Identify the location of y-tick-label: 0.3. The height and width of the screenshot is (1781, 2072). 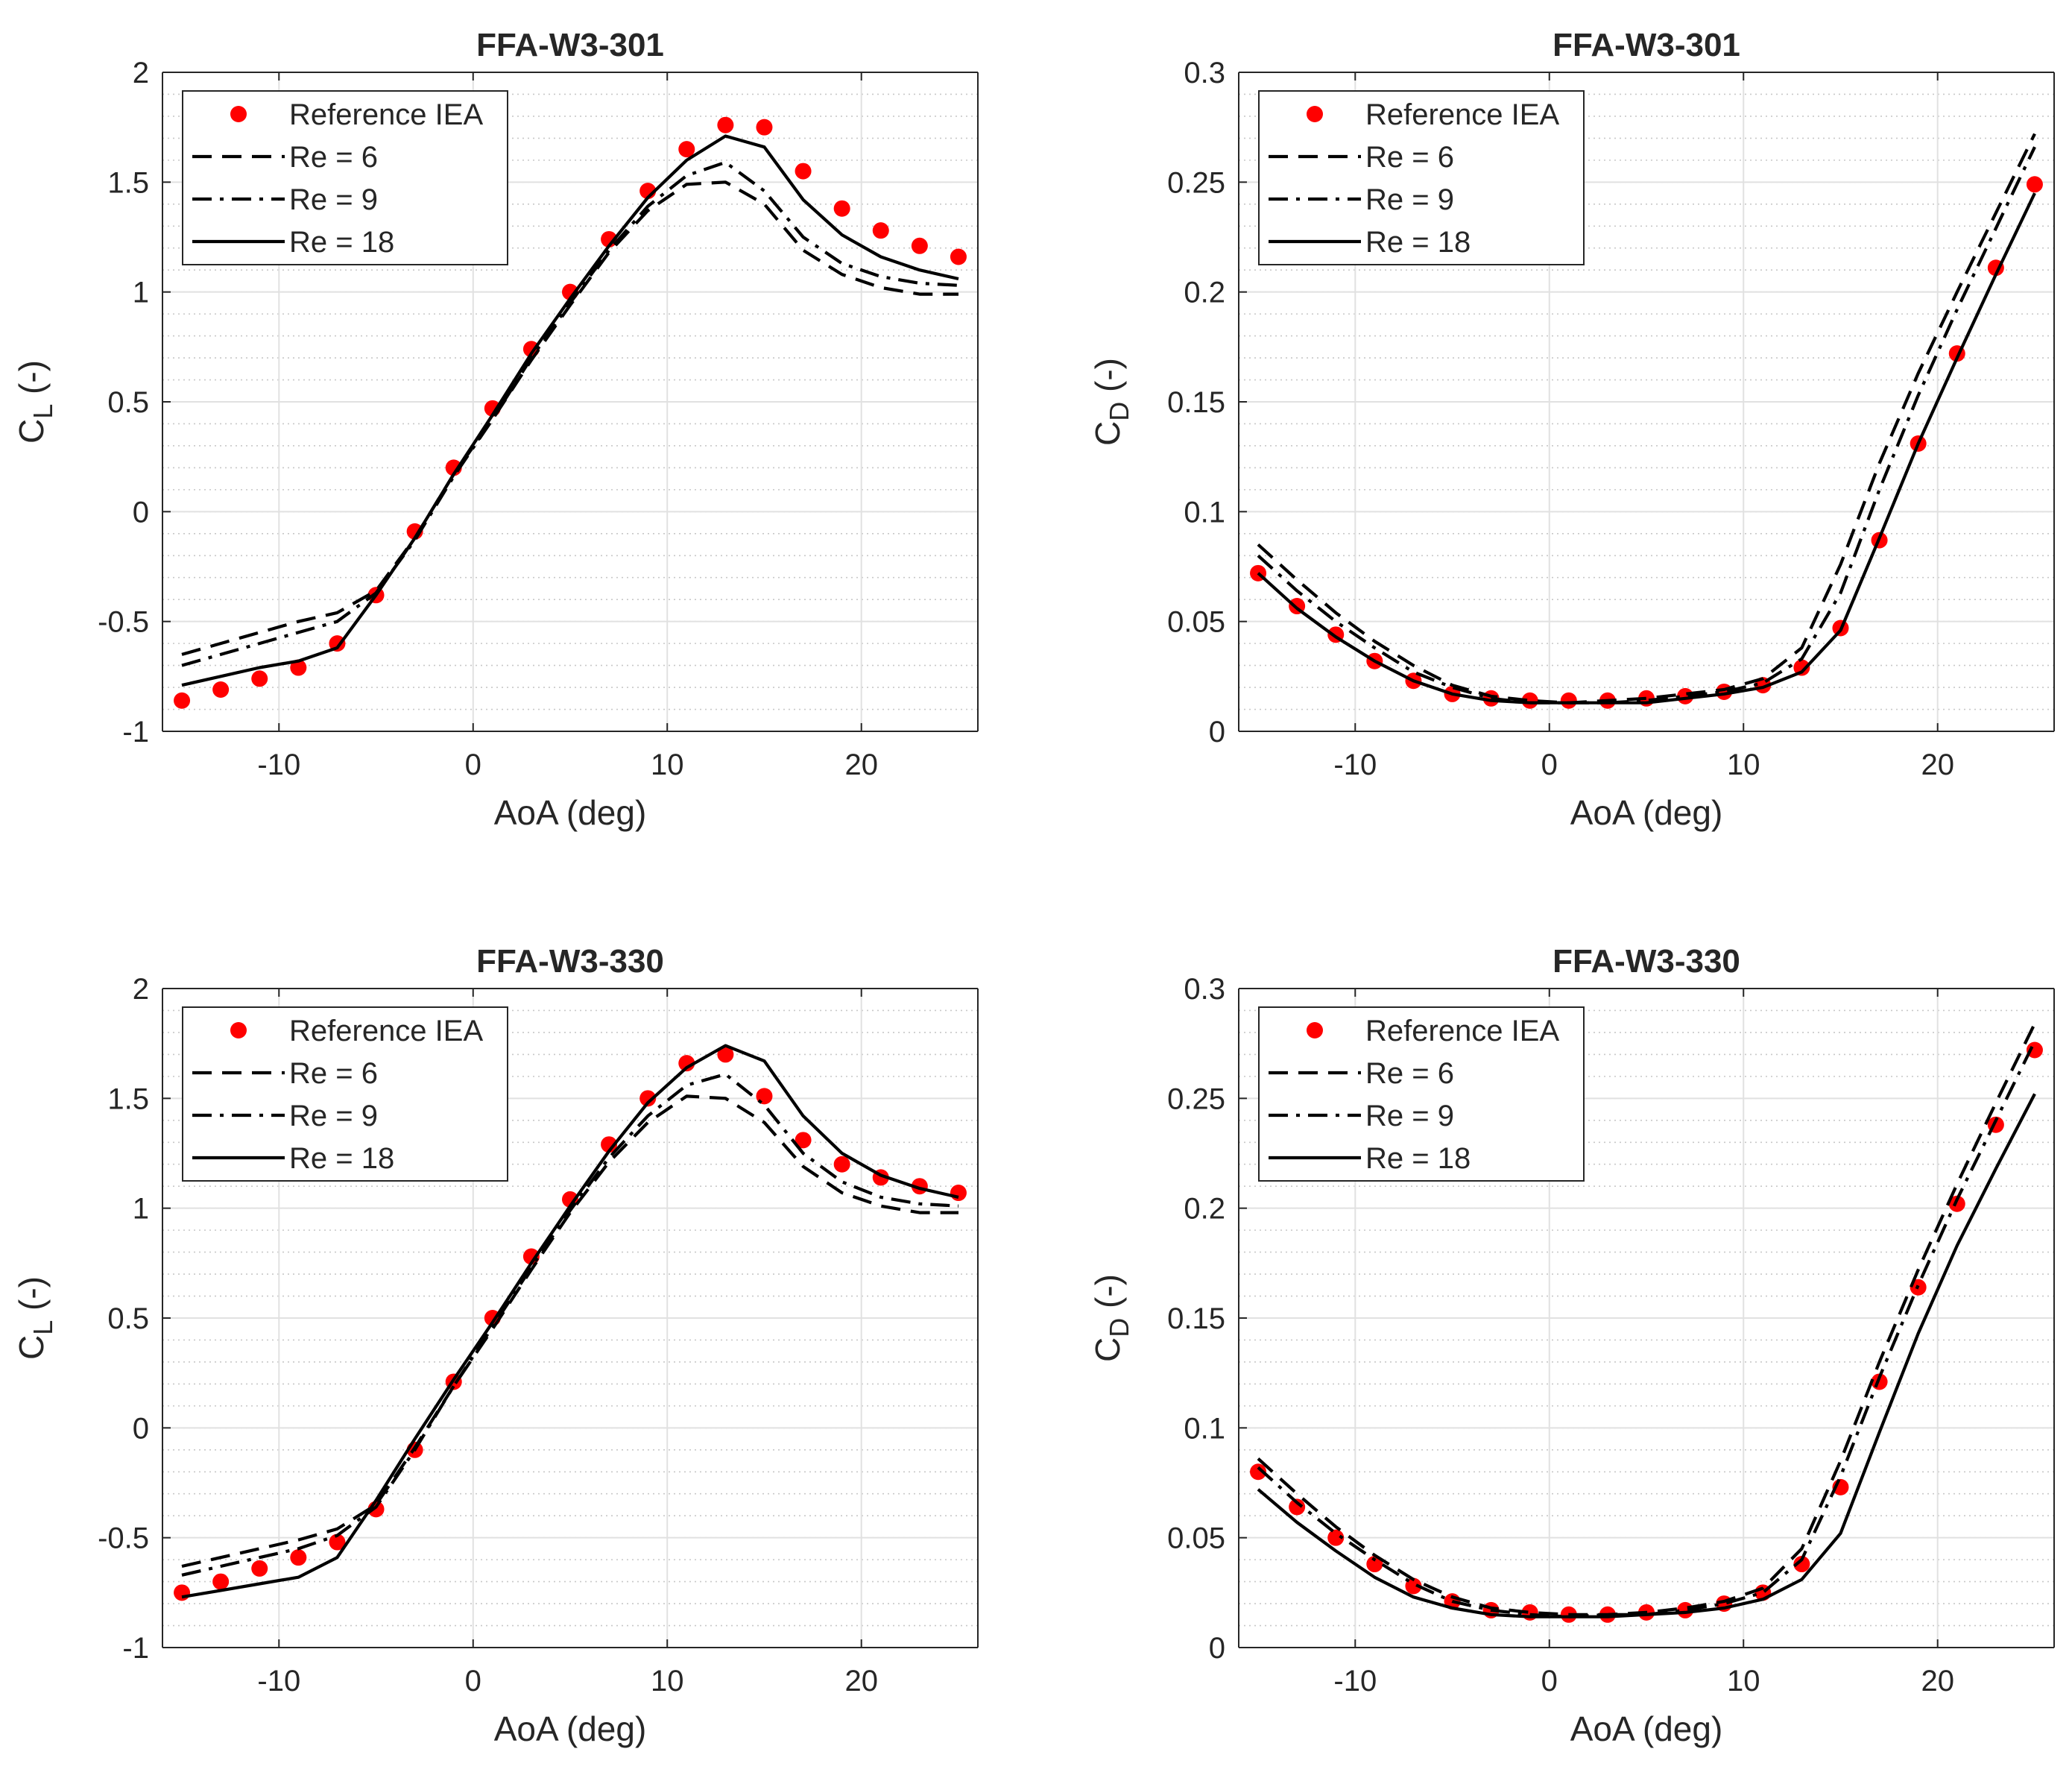
(1204, 73).